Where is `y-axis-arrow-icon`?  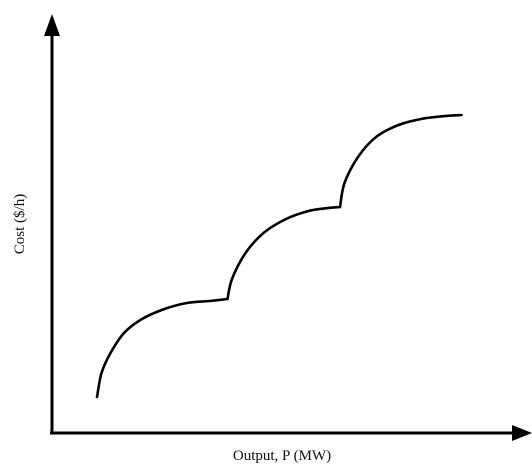
y-axis-arrow-icon is located at coordinates (52, 25).